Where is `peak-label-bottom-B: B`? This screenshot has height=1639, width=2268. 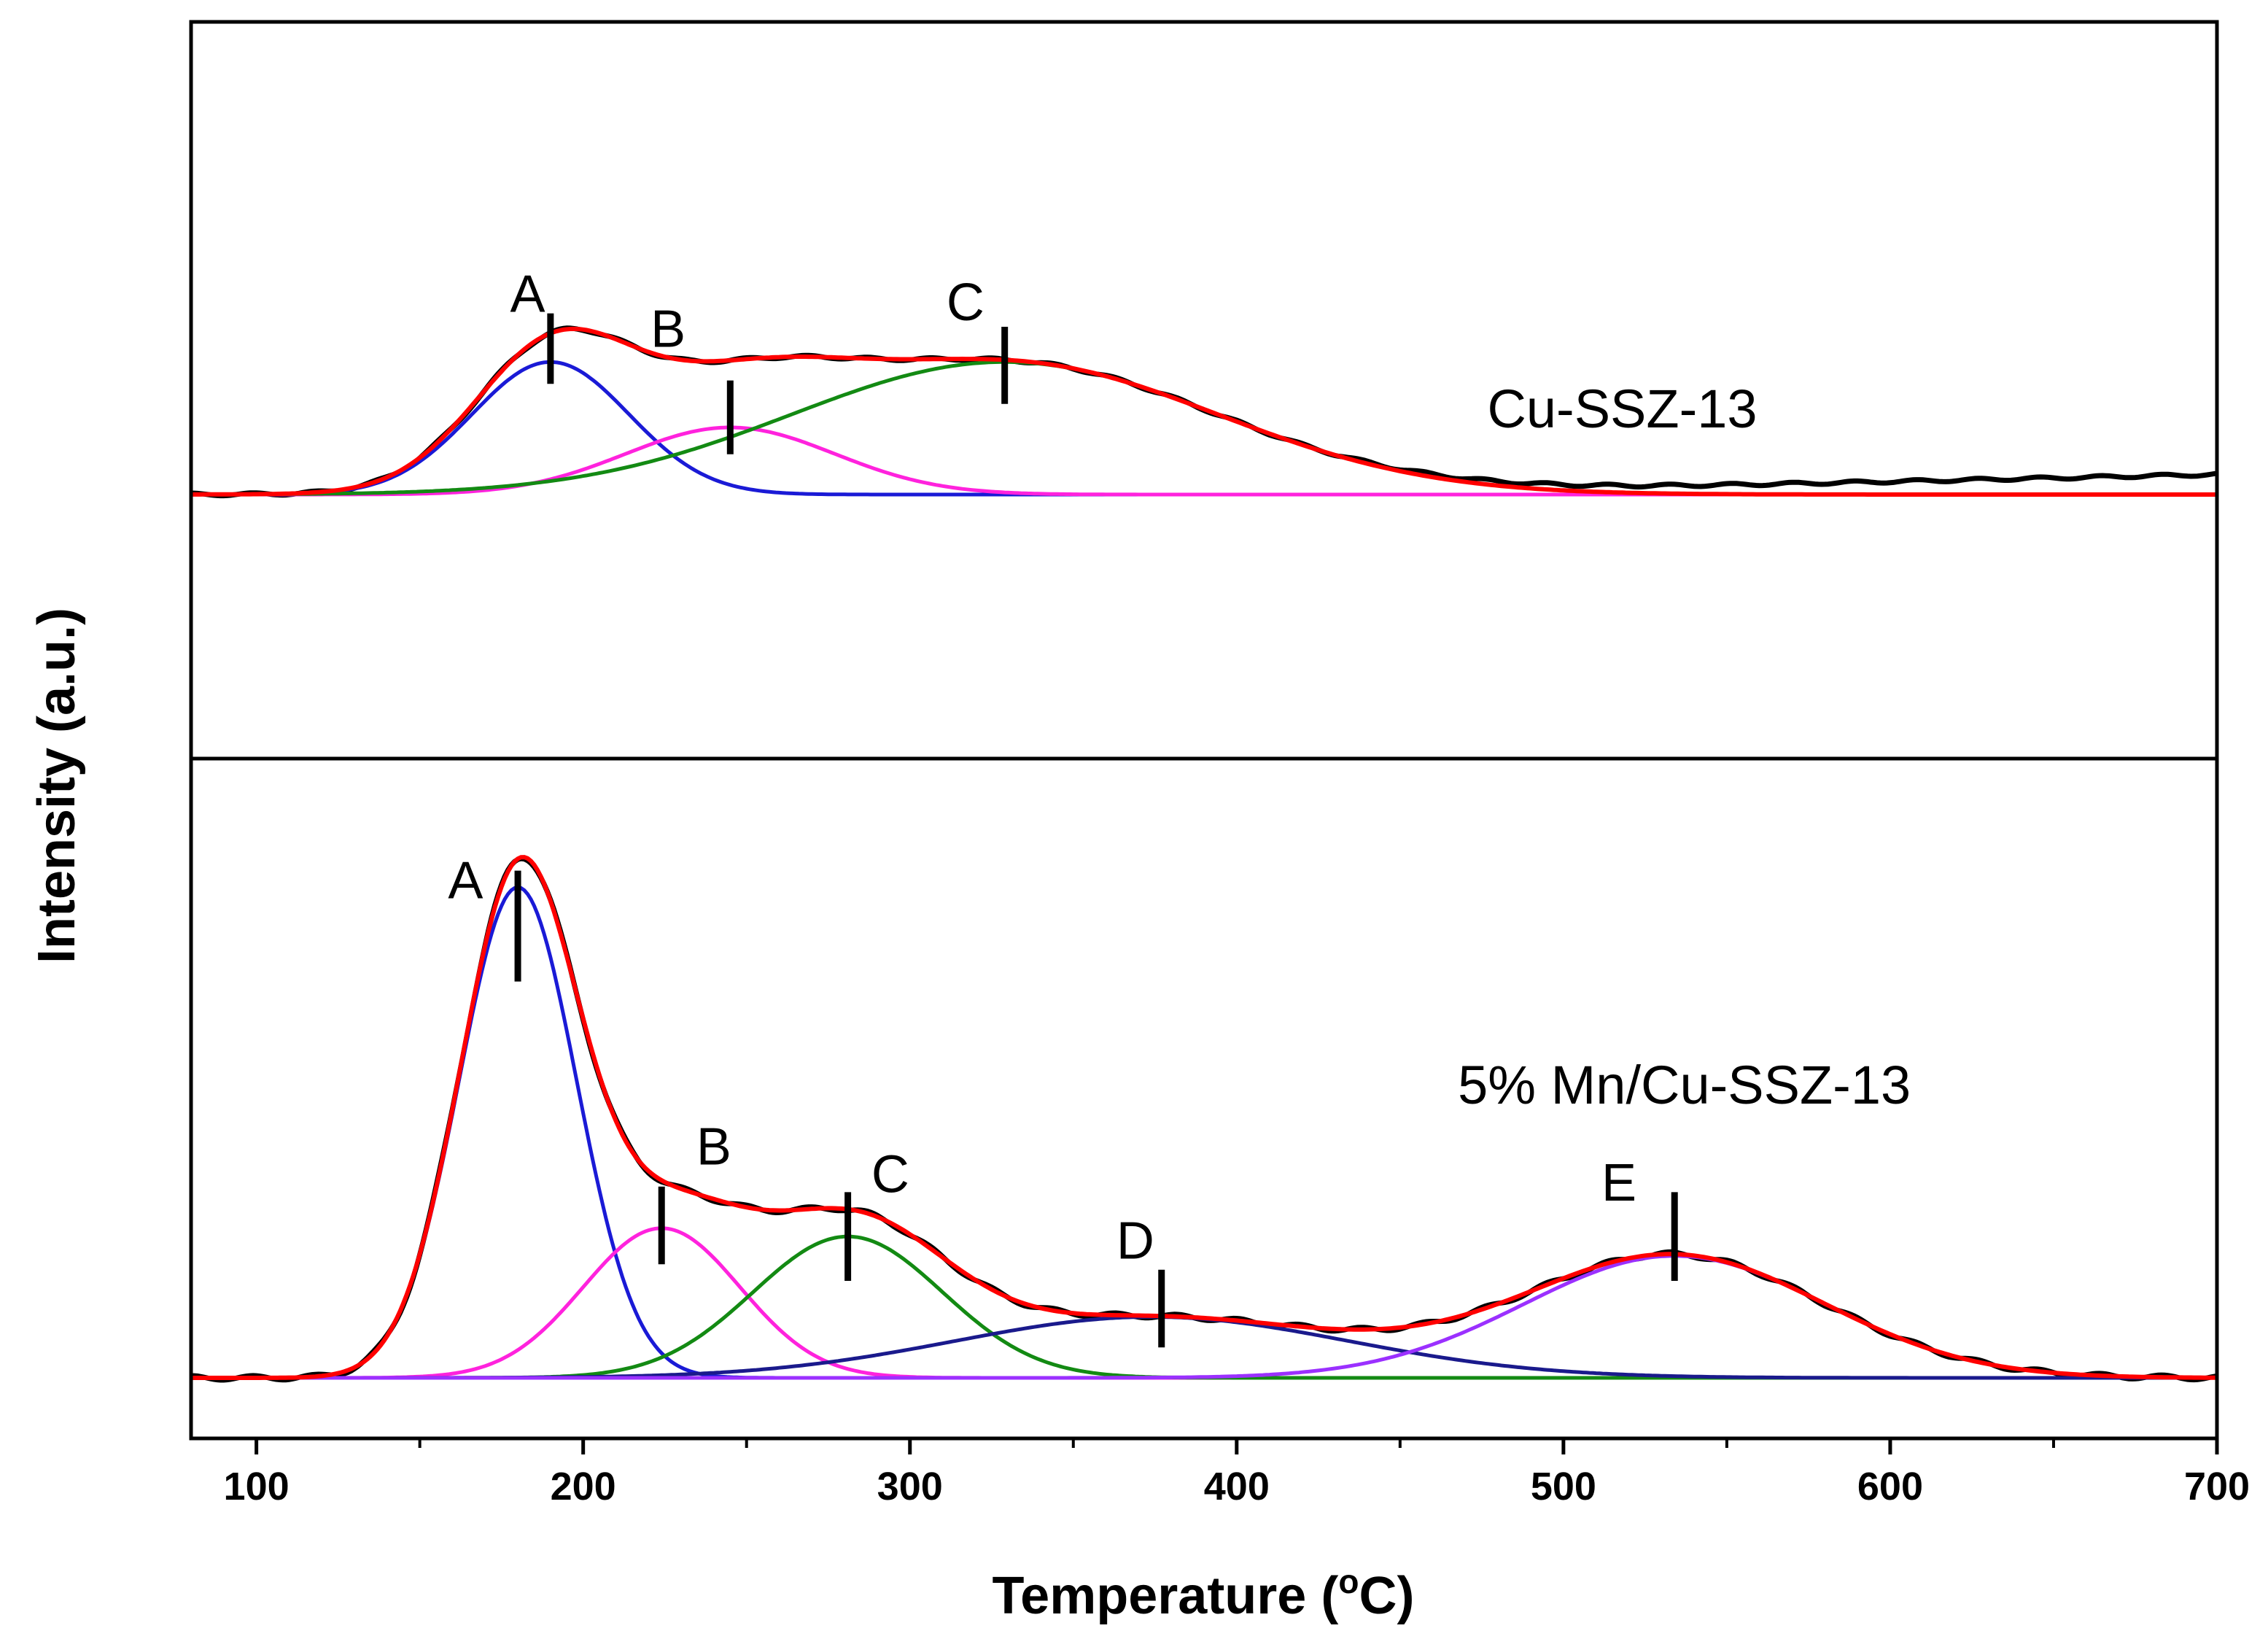
peak-label-bottom-B: B is located at coordinates (713, 1146).